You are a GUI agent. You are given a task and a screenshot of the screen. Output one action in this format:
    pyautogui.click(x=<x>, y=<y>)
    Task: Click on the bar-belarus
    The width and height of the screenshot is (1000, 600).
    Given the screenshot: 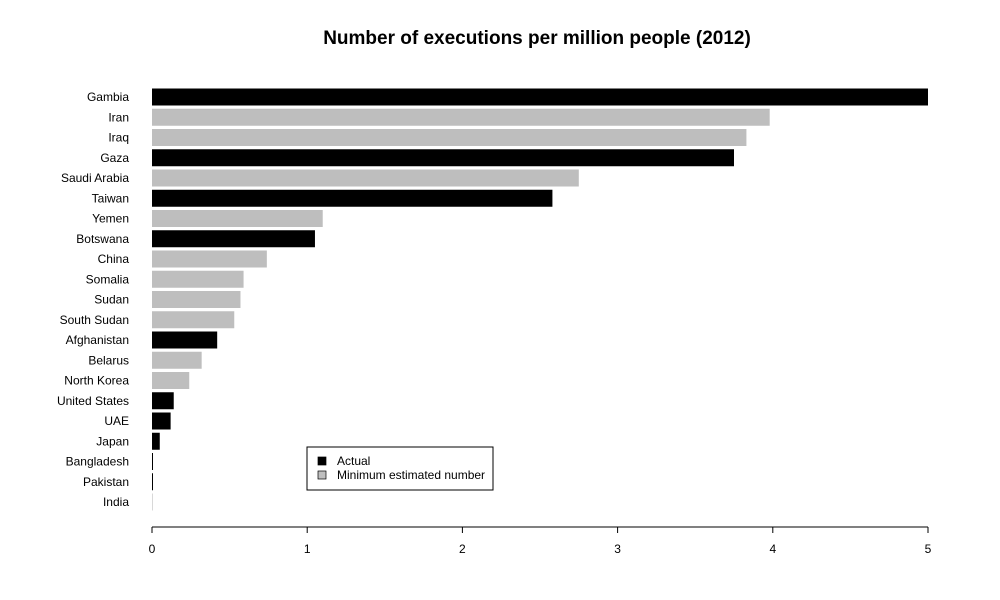 What is the action you would take?
    pyautogui.click(x=177, y=360)
    